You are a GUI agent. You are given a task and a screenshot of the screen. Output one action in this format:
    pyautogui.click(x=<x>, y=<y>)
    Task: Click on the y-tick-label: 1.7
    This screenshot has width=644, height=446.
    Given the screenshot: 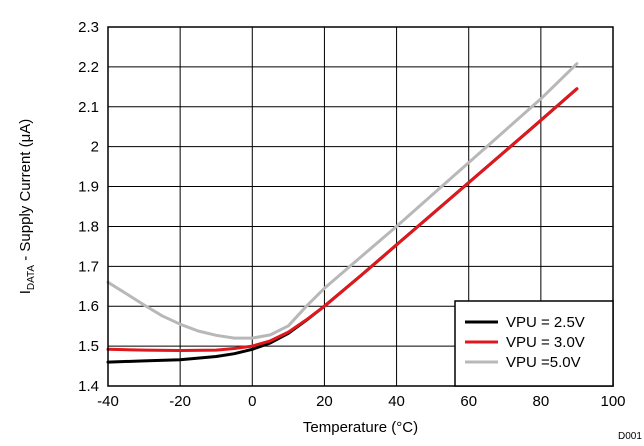 What is the action you would take?
    pyautogui.click(x=88, y=266)
    